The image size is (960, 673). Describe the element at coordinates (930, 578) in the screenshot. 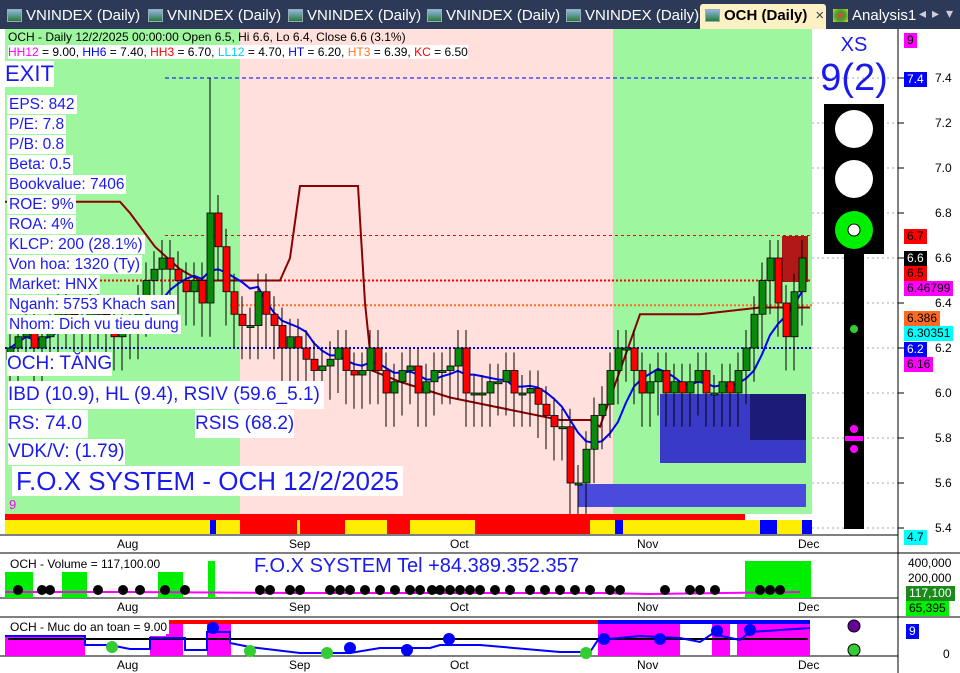

I see `volume-tick: 200,000` at that location.